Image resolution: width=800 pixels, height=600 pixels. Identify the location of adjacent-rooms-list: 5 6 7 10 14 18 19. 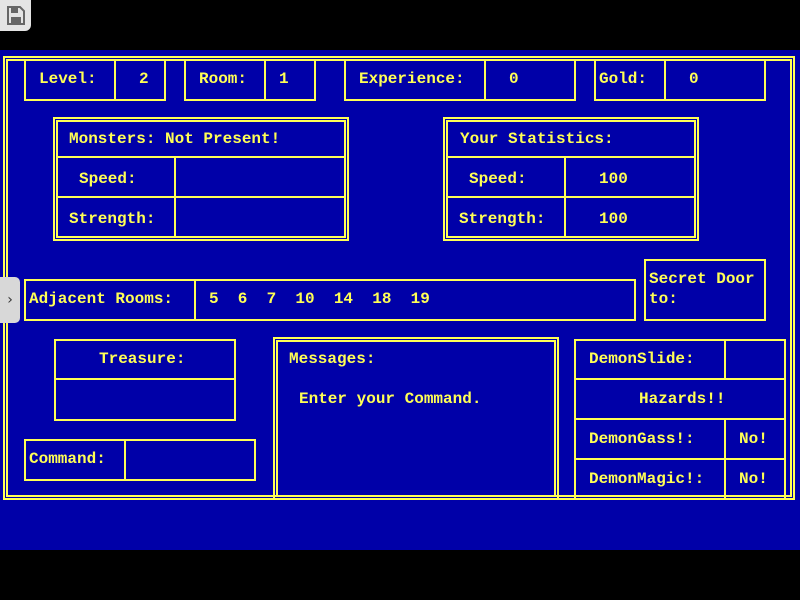
(319, 299).